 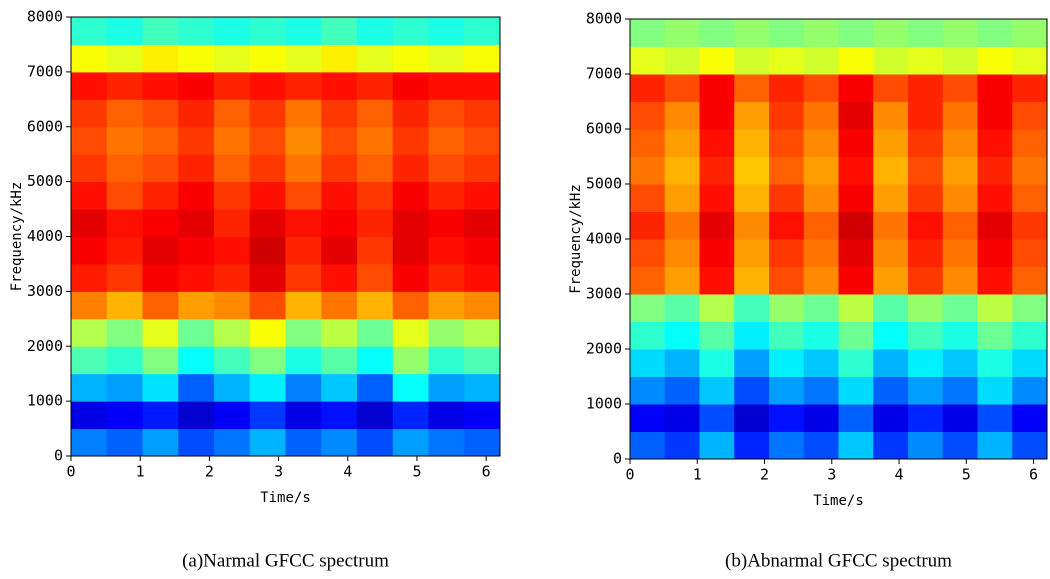 I want to click on x-tick-label: 5, so click(x=966, y=475).